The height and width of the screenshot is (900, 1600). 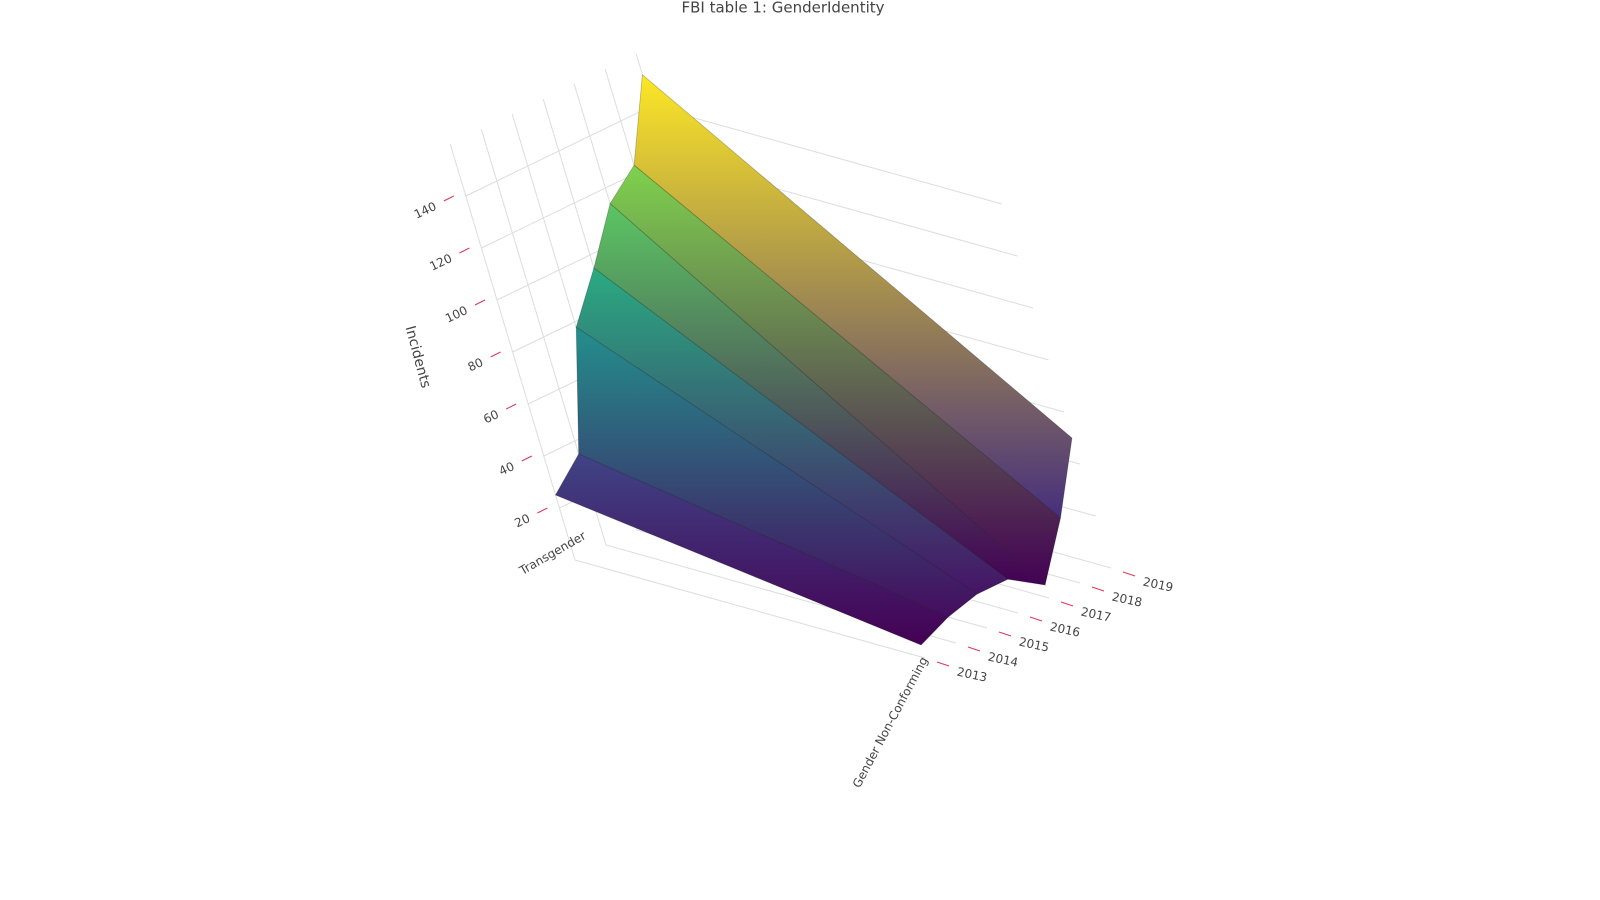 What do you see at coordinates (507, 468) in the screenshot?
I see `z-tick-label: 40` at bounding box center [507, 468].